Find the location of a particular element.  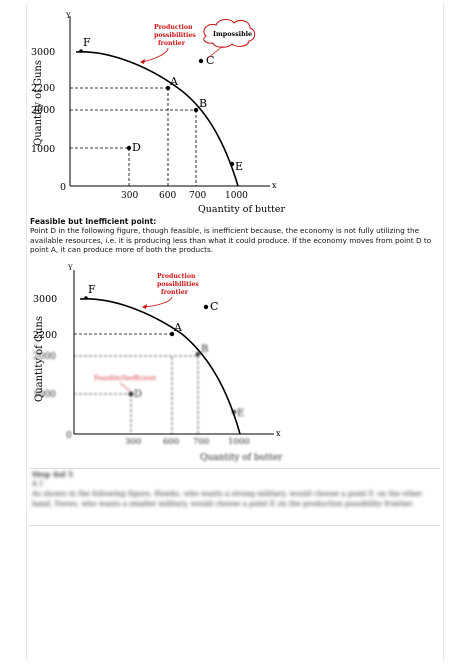

inefficient-label: Feasible/Inefficient is located at coordinates (125, 378).